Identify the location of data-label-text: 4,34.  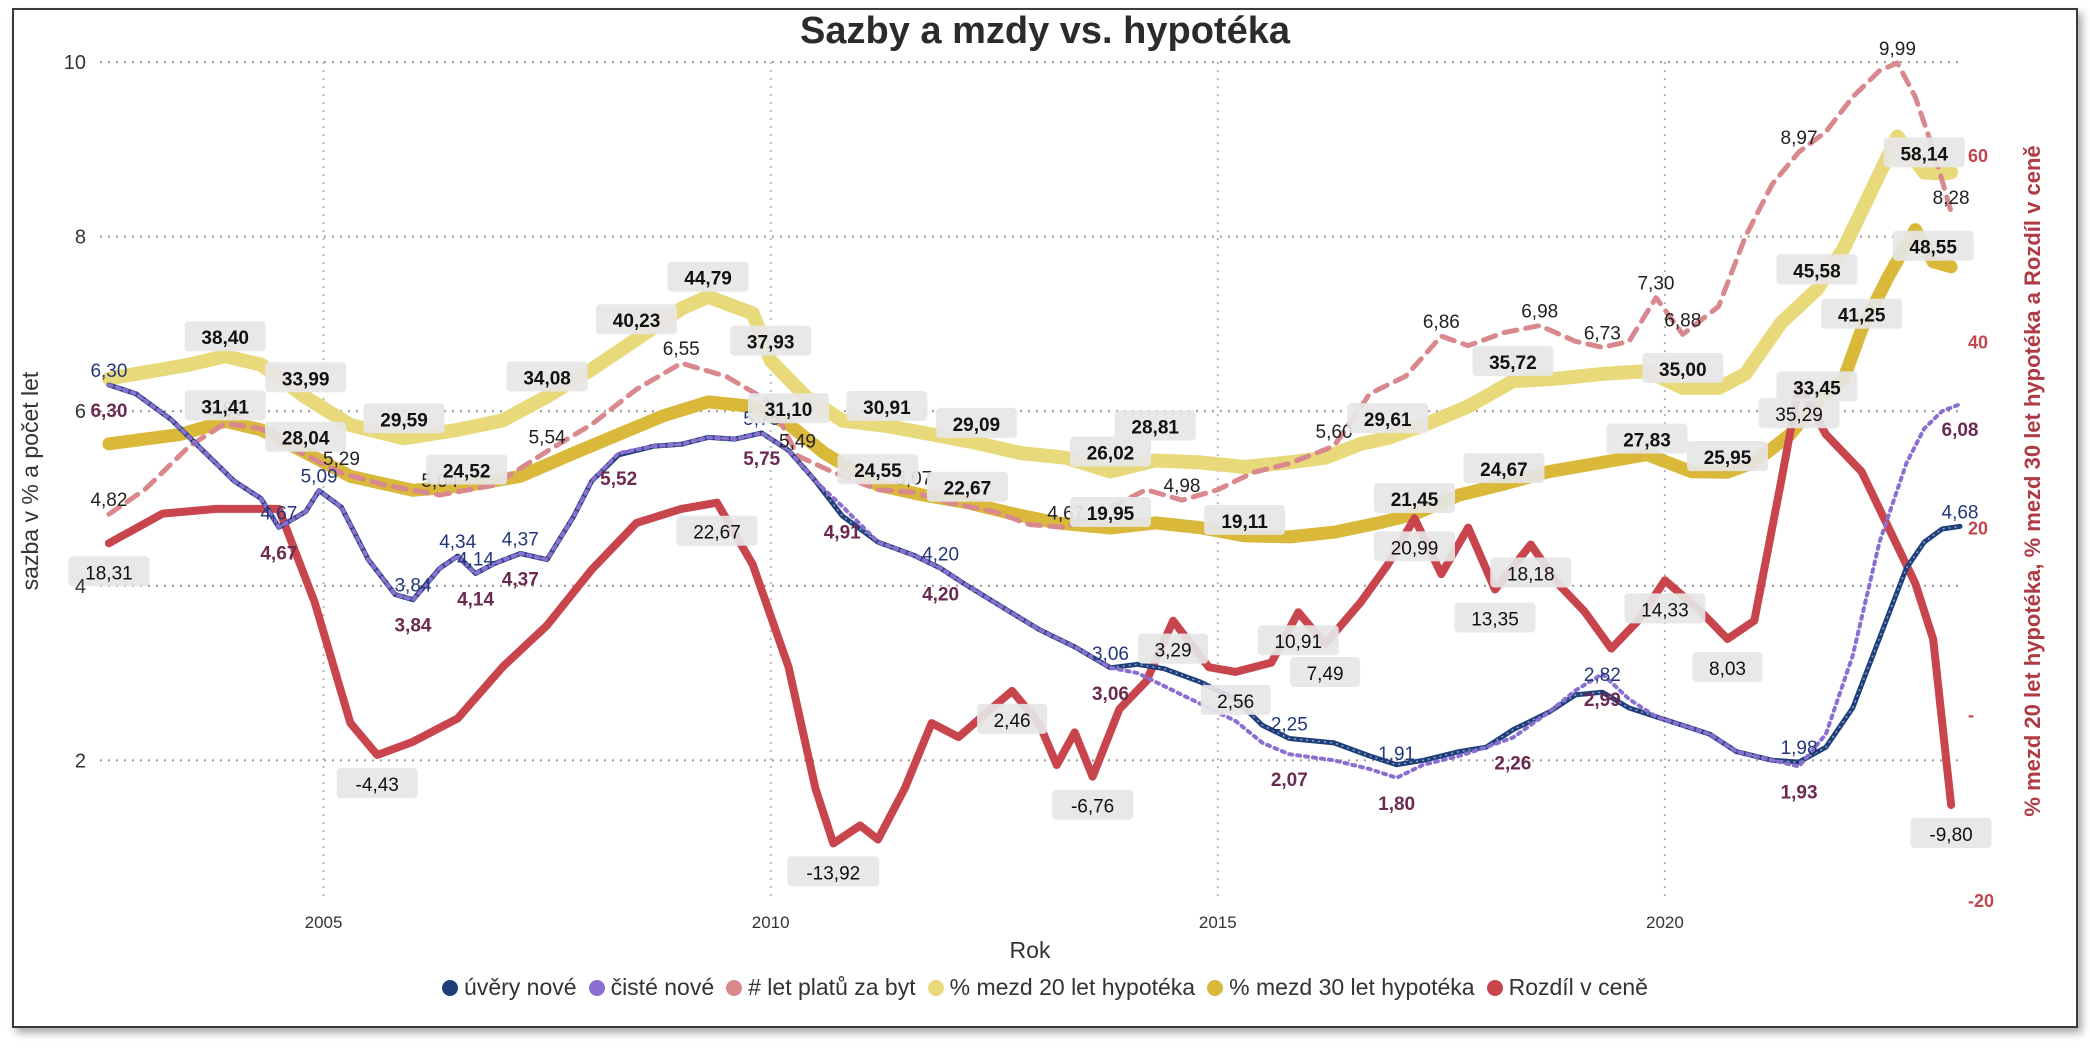
(457, 542).